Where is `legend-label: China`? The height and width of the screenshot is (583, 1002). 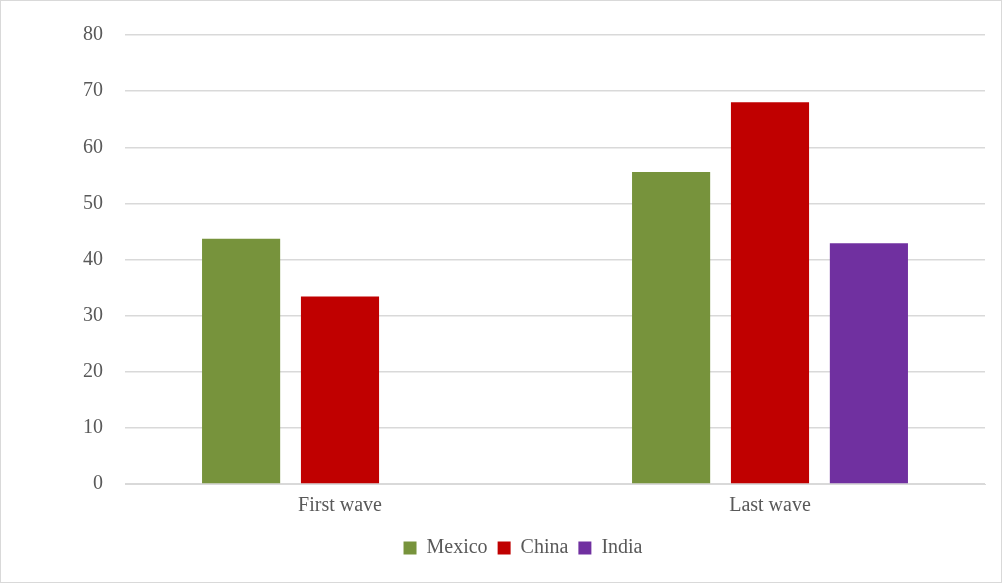 legend-label: China is located at coordinates (544, 546).